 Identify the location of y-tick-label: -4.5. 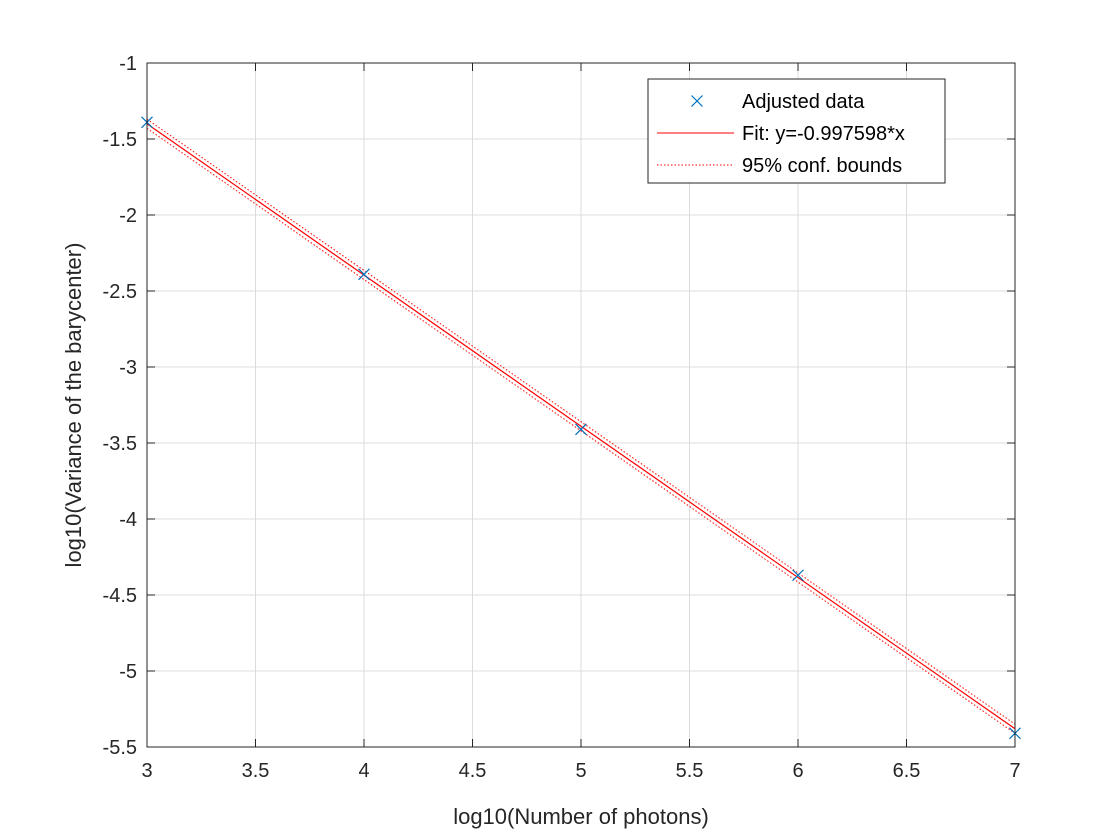
(120, 596).